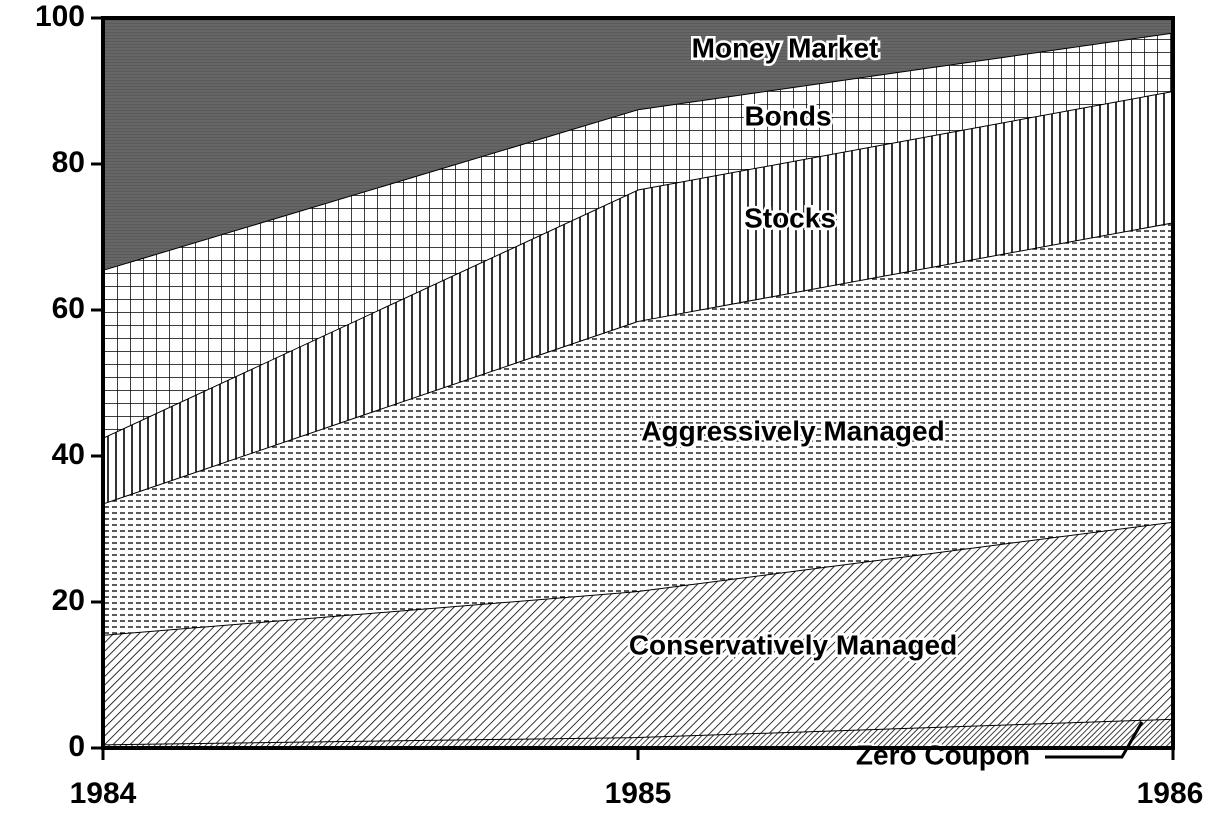 Image resolution: width=1223 pixels, height=813 pixels. Describe the element at coordinates (68, 162) in the screenshot. I see `y-tick-label: 80` at that location.